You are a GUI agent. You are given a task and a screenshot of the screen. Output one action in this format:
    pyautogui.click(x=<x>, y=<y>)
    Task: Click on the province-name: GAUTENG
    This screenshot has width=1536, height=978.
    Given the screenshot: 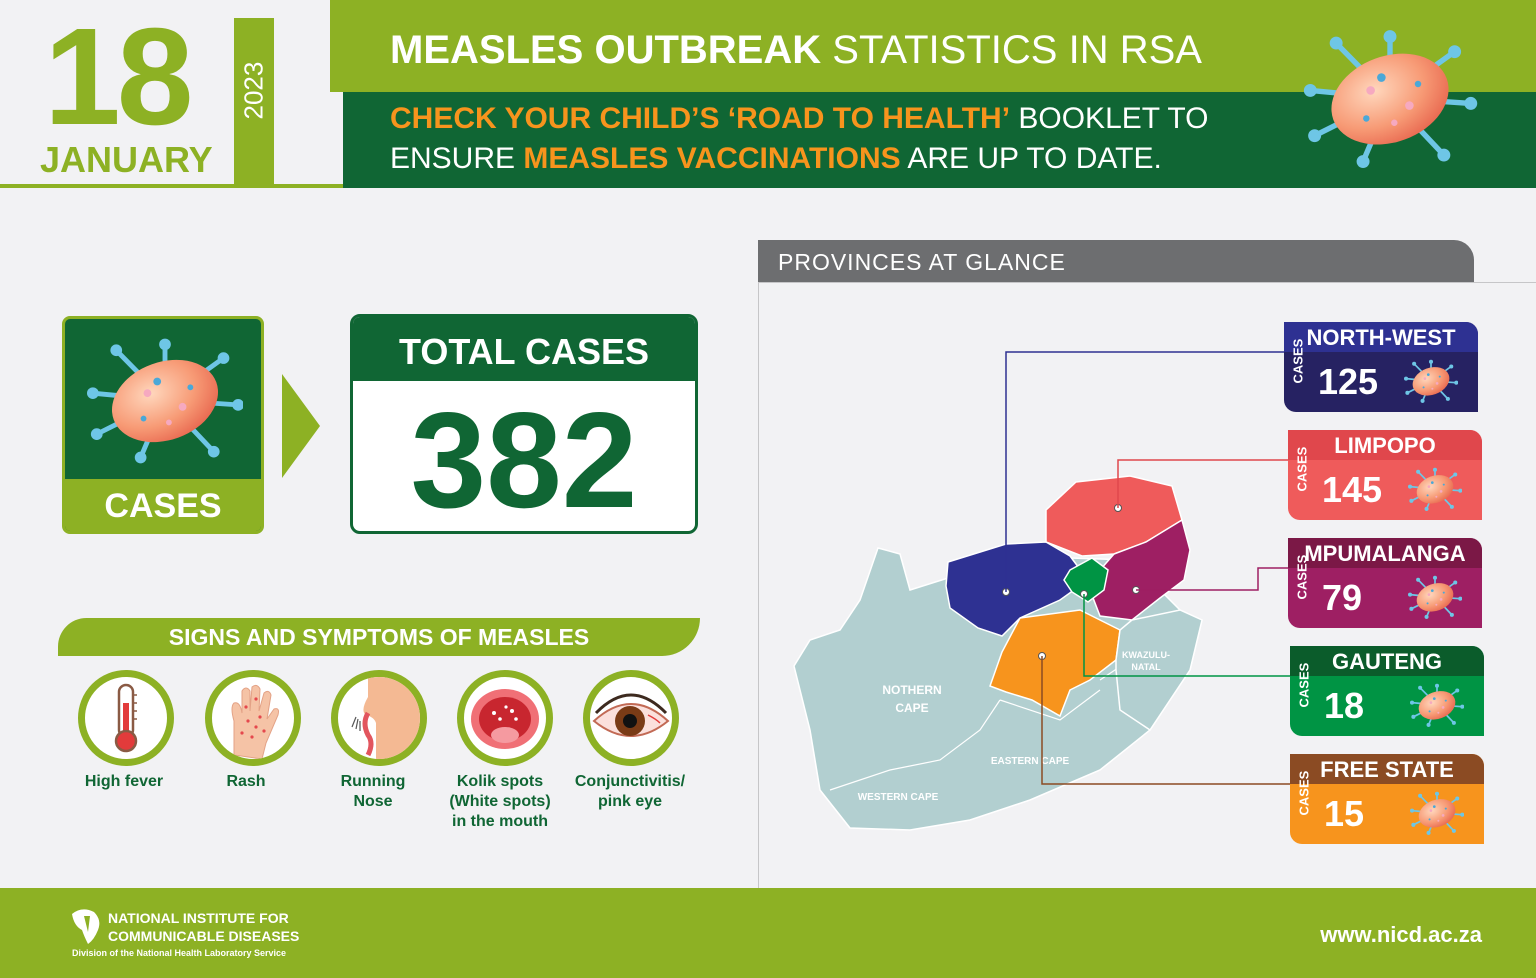 What is the action you would take?
    pyautogui.click(x=1387, y=661)
    